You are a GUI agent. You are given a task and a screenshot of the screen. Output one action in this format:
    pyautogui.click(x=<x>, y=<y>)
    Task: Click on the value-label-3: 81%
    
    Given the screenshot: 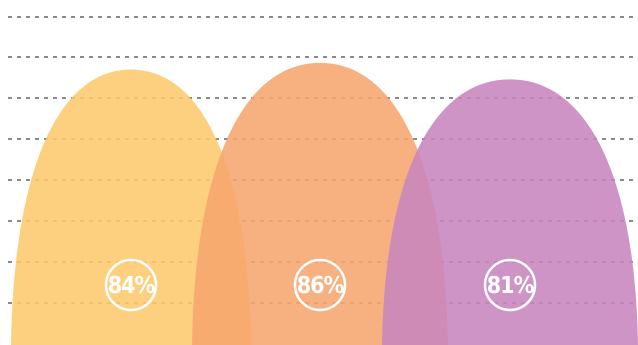 What is the action you would take?
    pyautogui.click(x=511, y=286)
    